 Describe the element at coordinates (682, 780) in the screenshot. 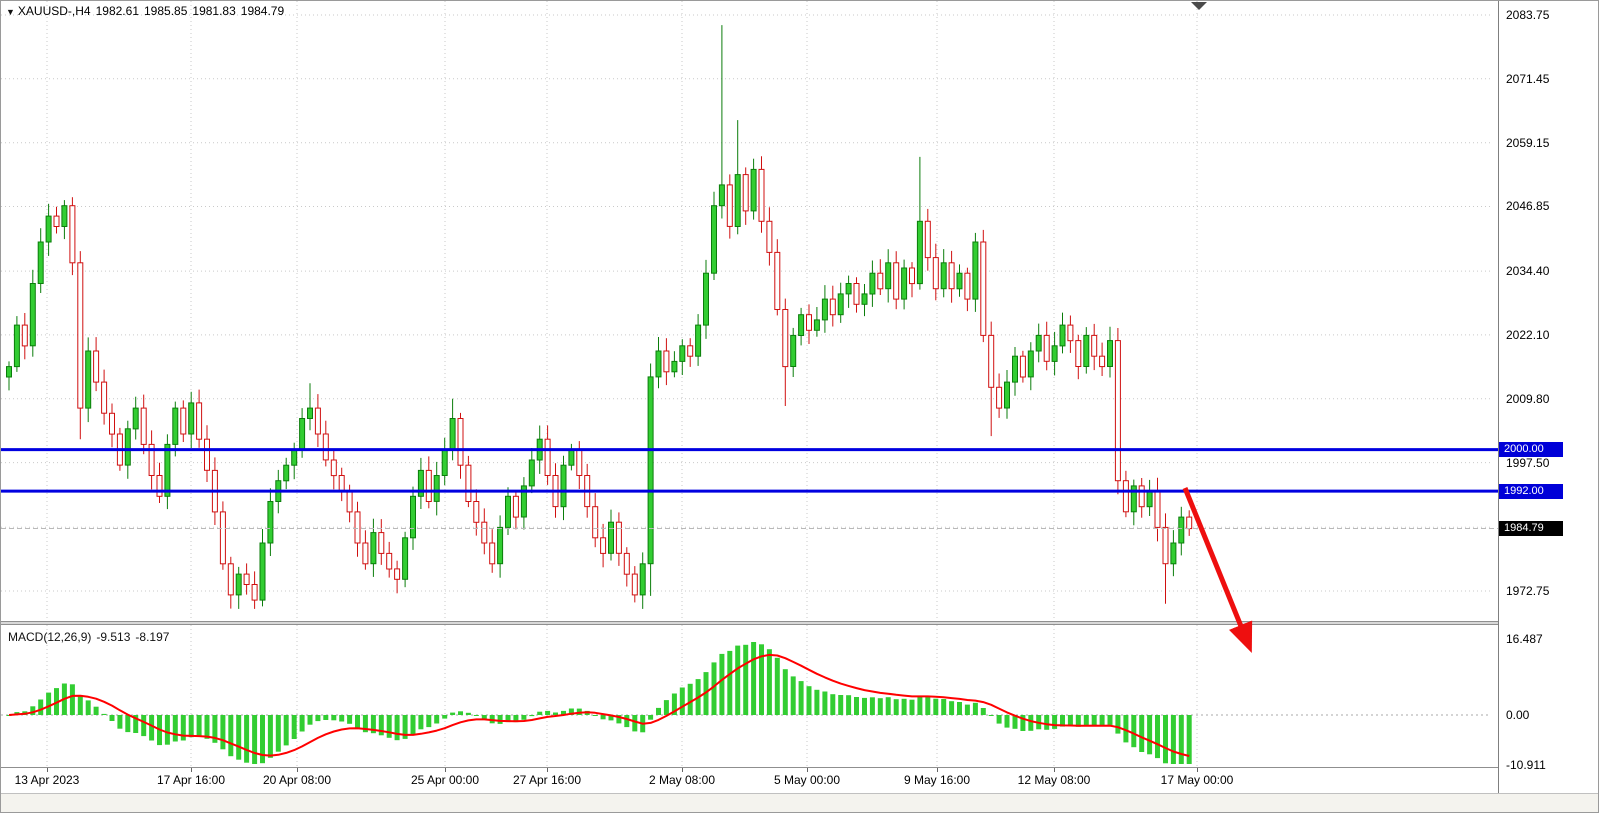

I see `time-tick-label: 2 May 08:00` at that location.